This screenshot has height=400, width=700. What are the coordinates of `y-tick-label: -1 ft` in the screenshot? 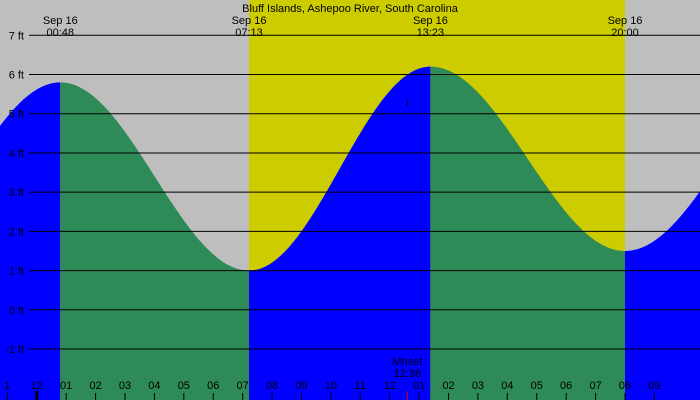 It's located at (14, 350).